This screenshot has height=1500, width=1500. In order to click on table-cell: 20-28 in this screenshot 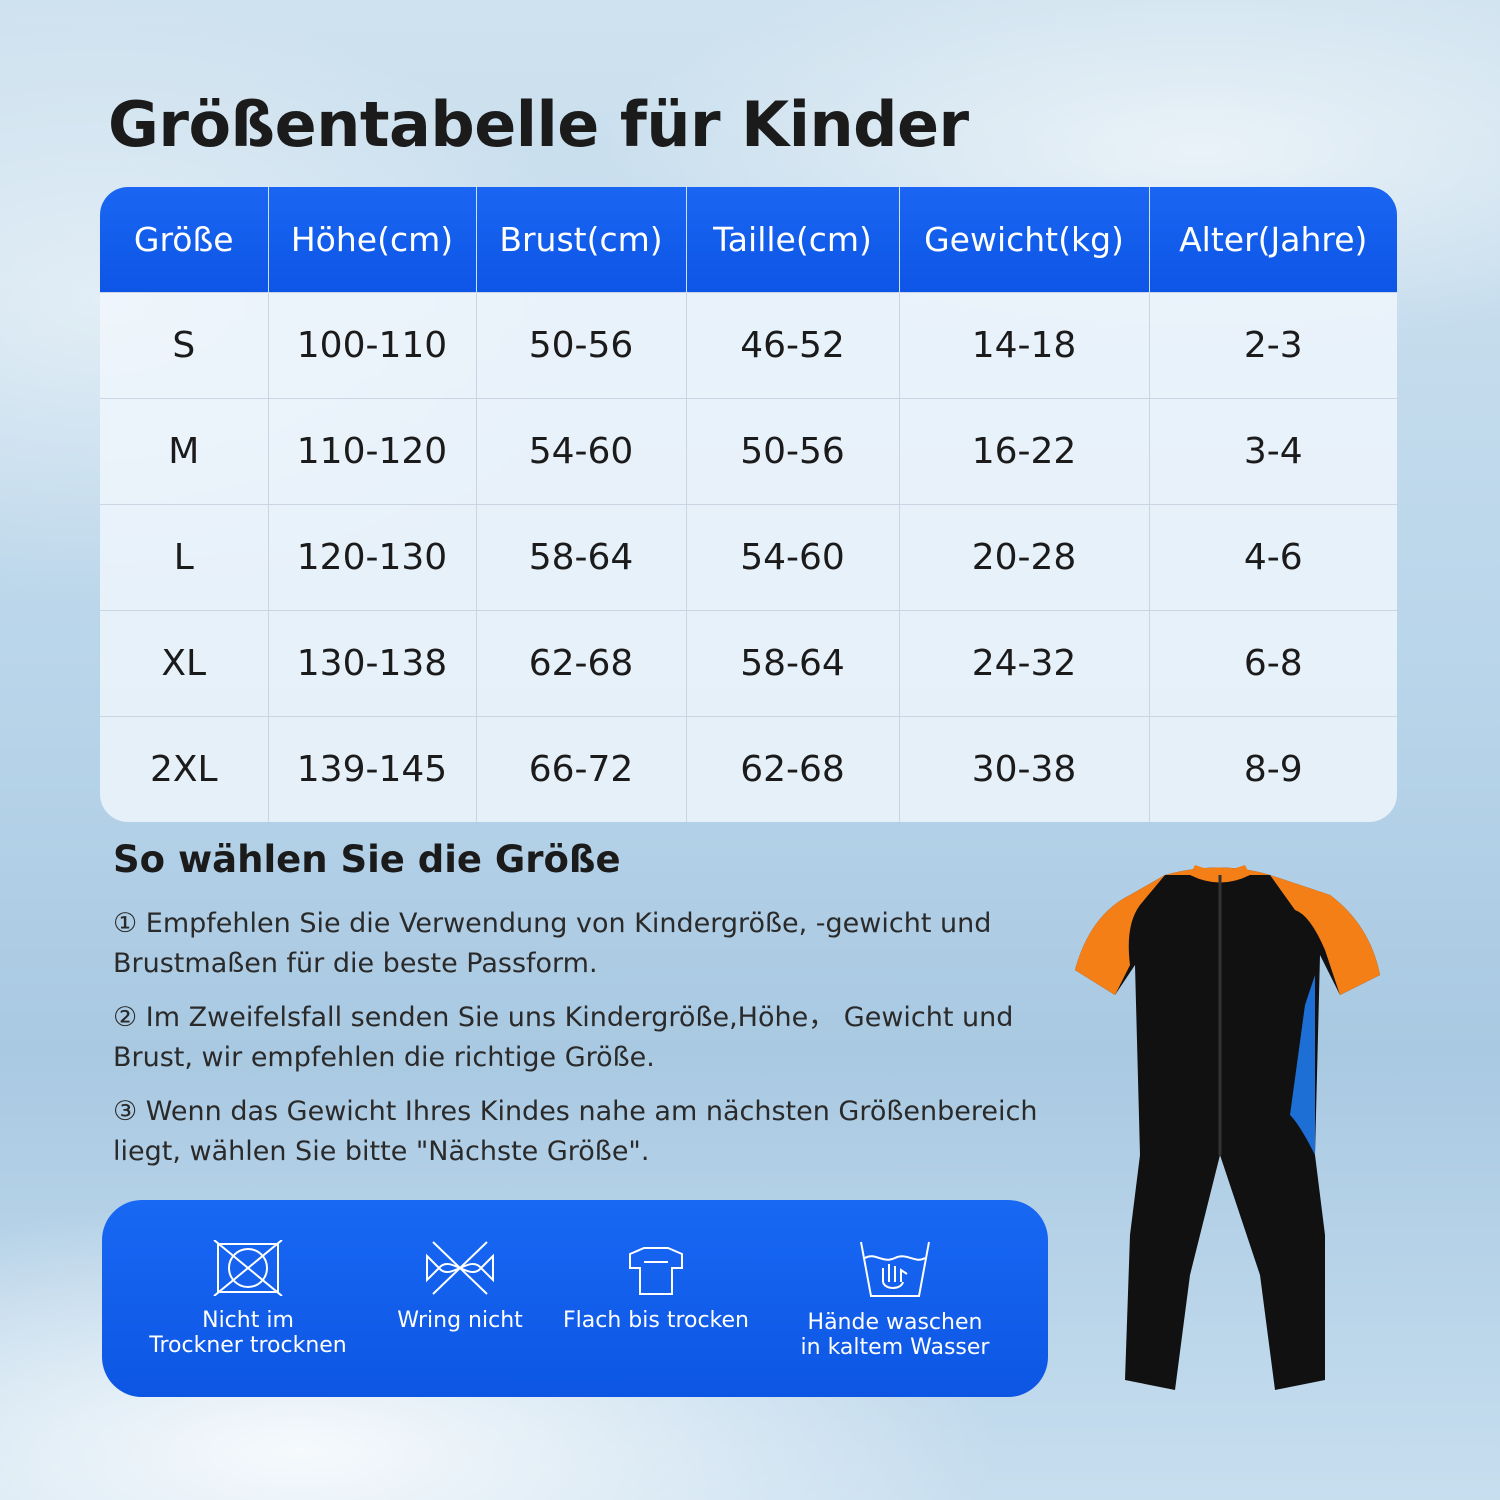, I will do `click(1024, 557)`.